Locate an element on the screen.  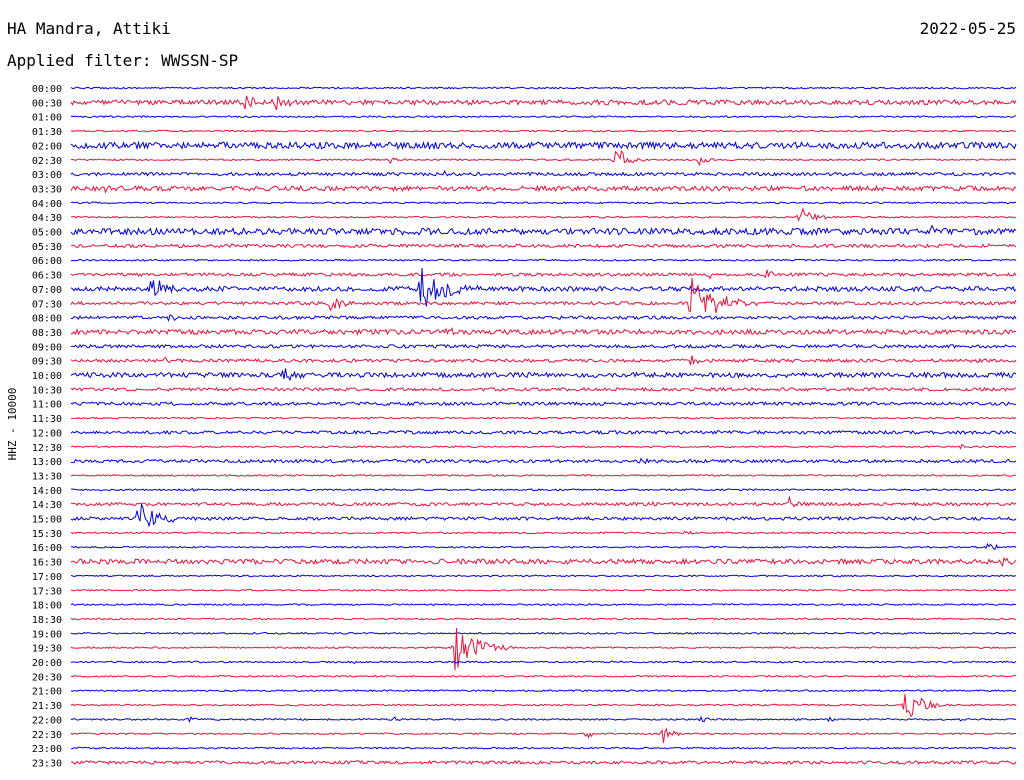
time-label: 10:30 is located at coordinates (47, 390).